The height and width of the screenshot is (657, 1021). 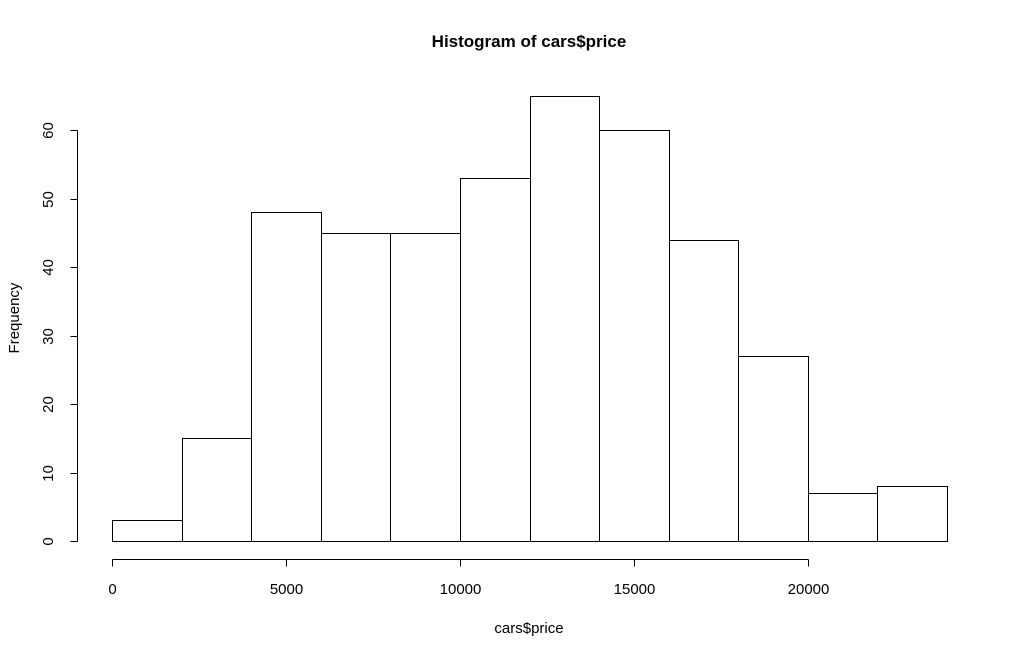 I want to click on chart-title: Histogram of cars$price, so click(x=529, y=41).